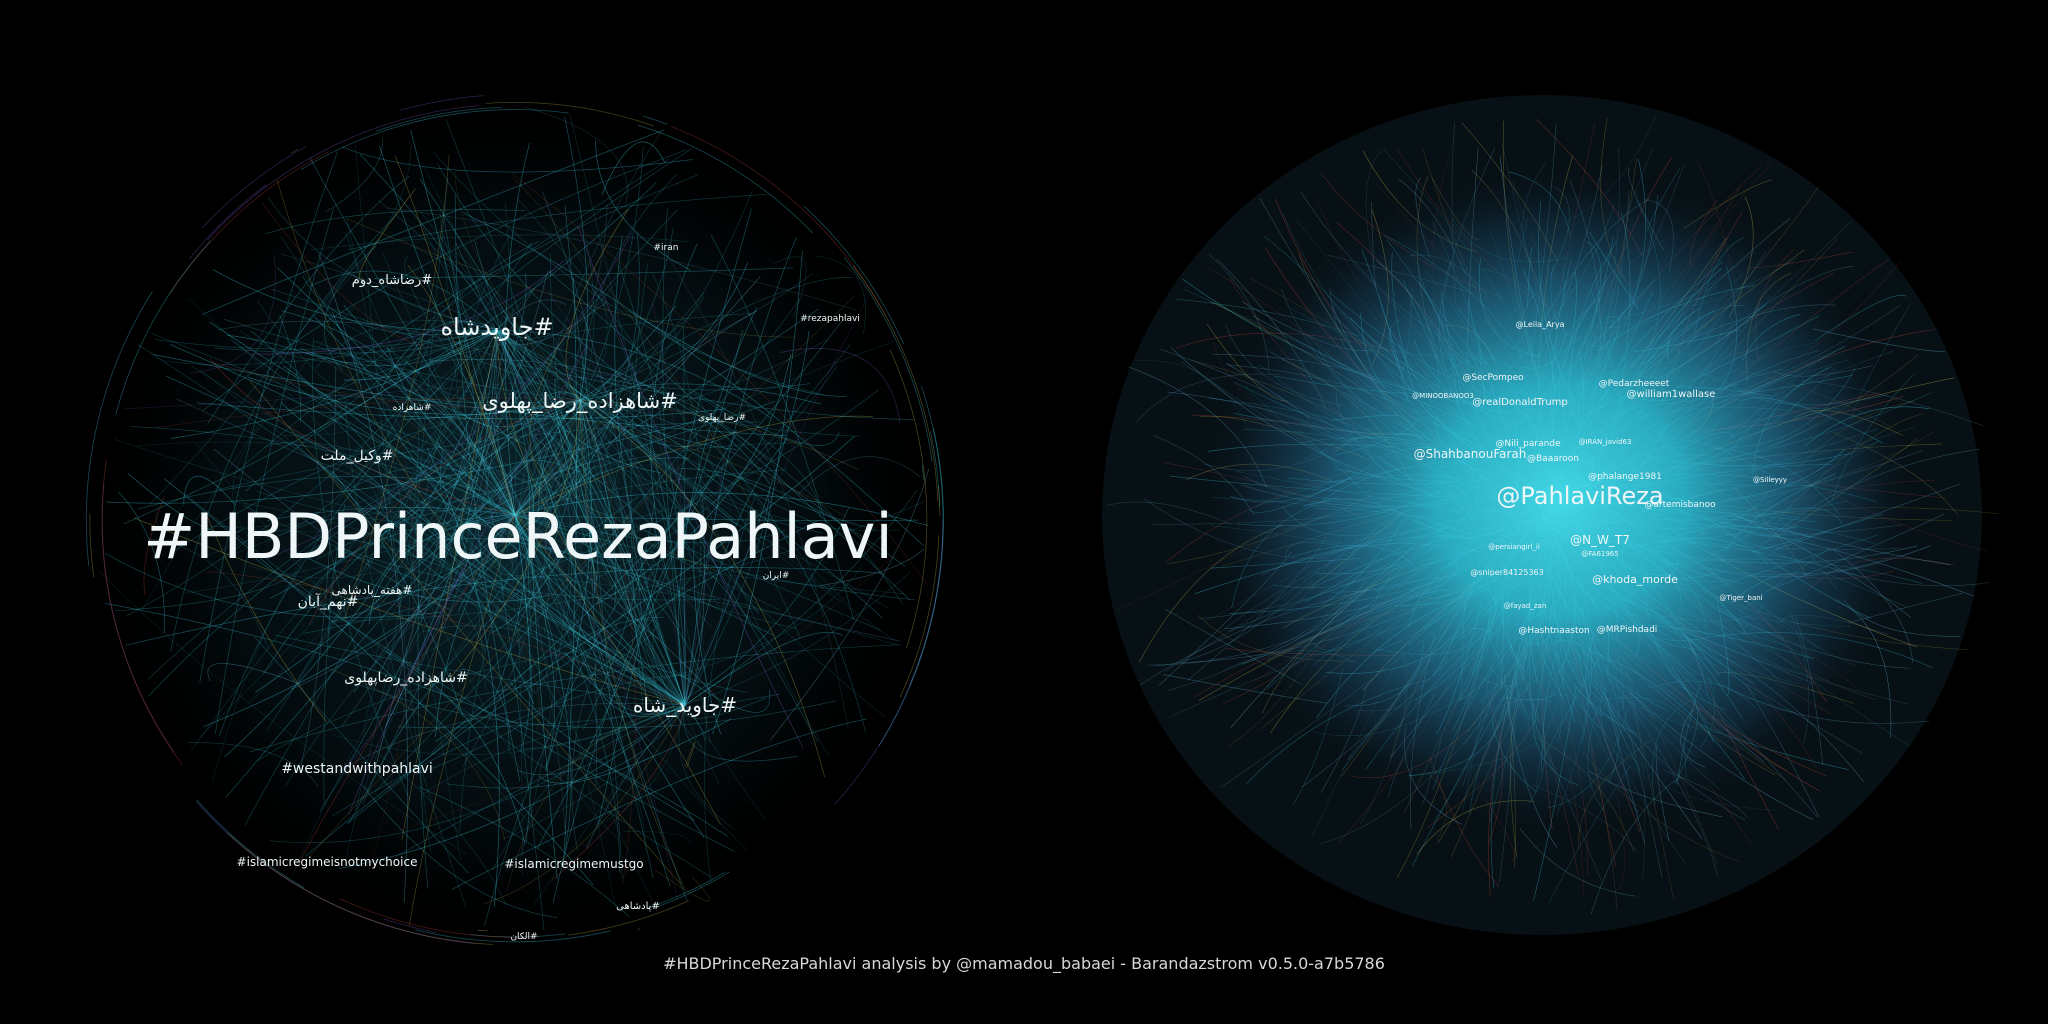  What do you see at coordinates (1525, 606) in the screenshot?
I see `account-label: @fayad_zan` at bounding box center [1525, 606].